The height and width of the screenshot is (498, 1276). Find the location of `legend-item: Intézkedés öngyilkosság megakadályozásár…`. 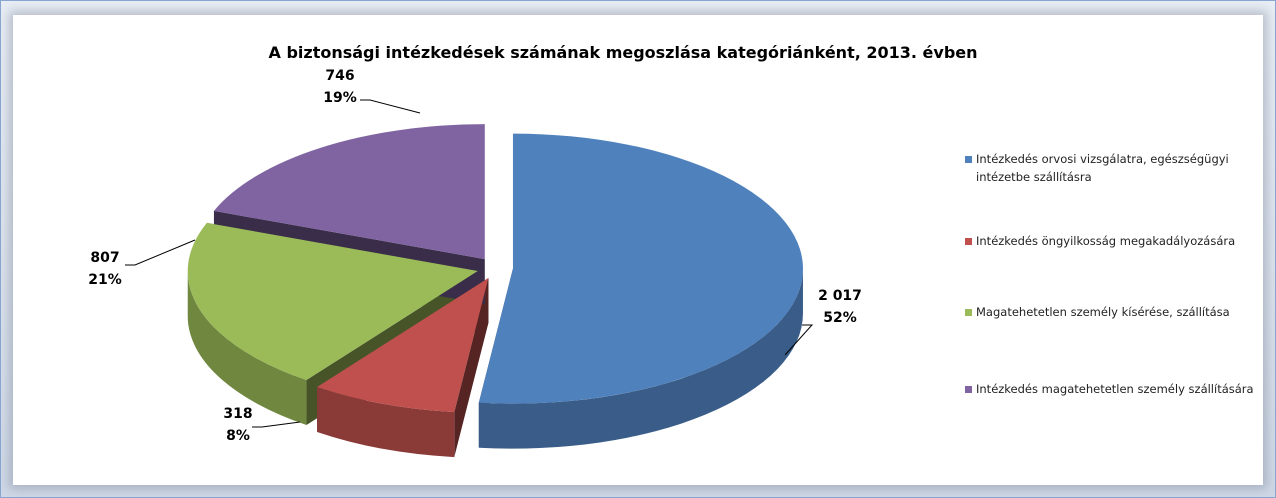

legend-item: Intézkedés öngyilkosság megakadályozásár… is located at coordinates (1110, 241).